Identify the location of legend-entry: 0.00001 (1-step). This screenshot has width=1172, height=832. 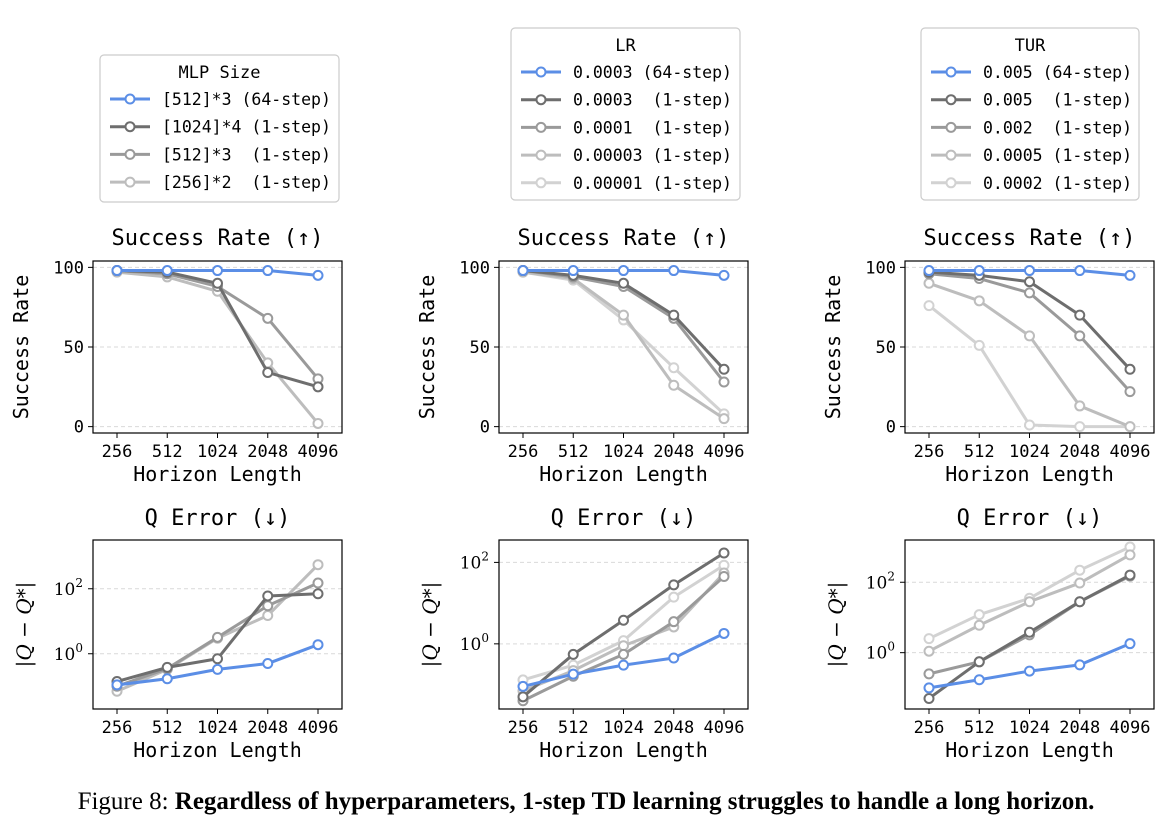
(652, 183).